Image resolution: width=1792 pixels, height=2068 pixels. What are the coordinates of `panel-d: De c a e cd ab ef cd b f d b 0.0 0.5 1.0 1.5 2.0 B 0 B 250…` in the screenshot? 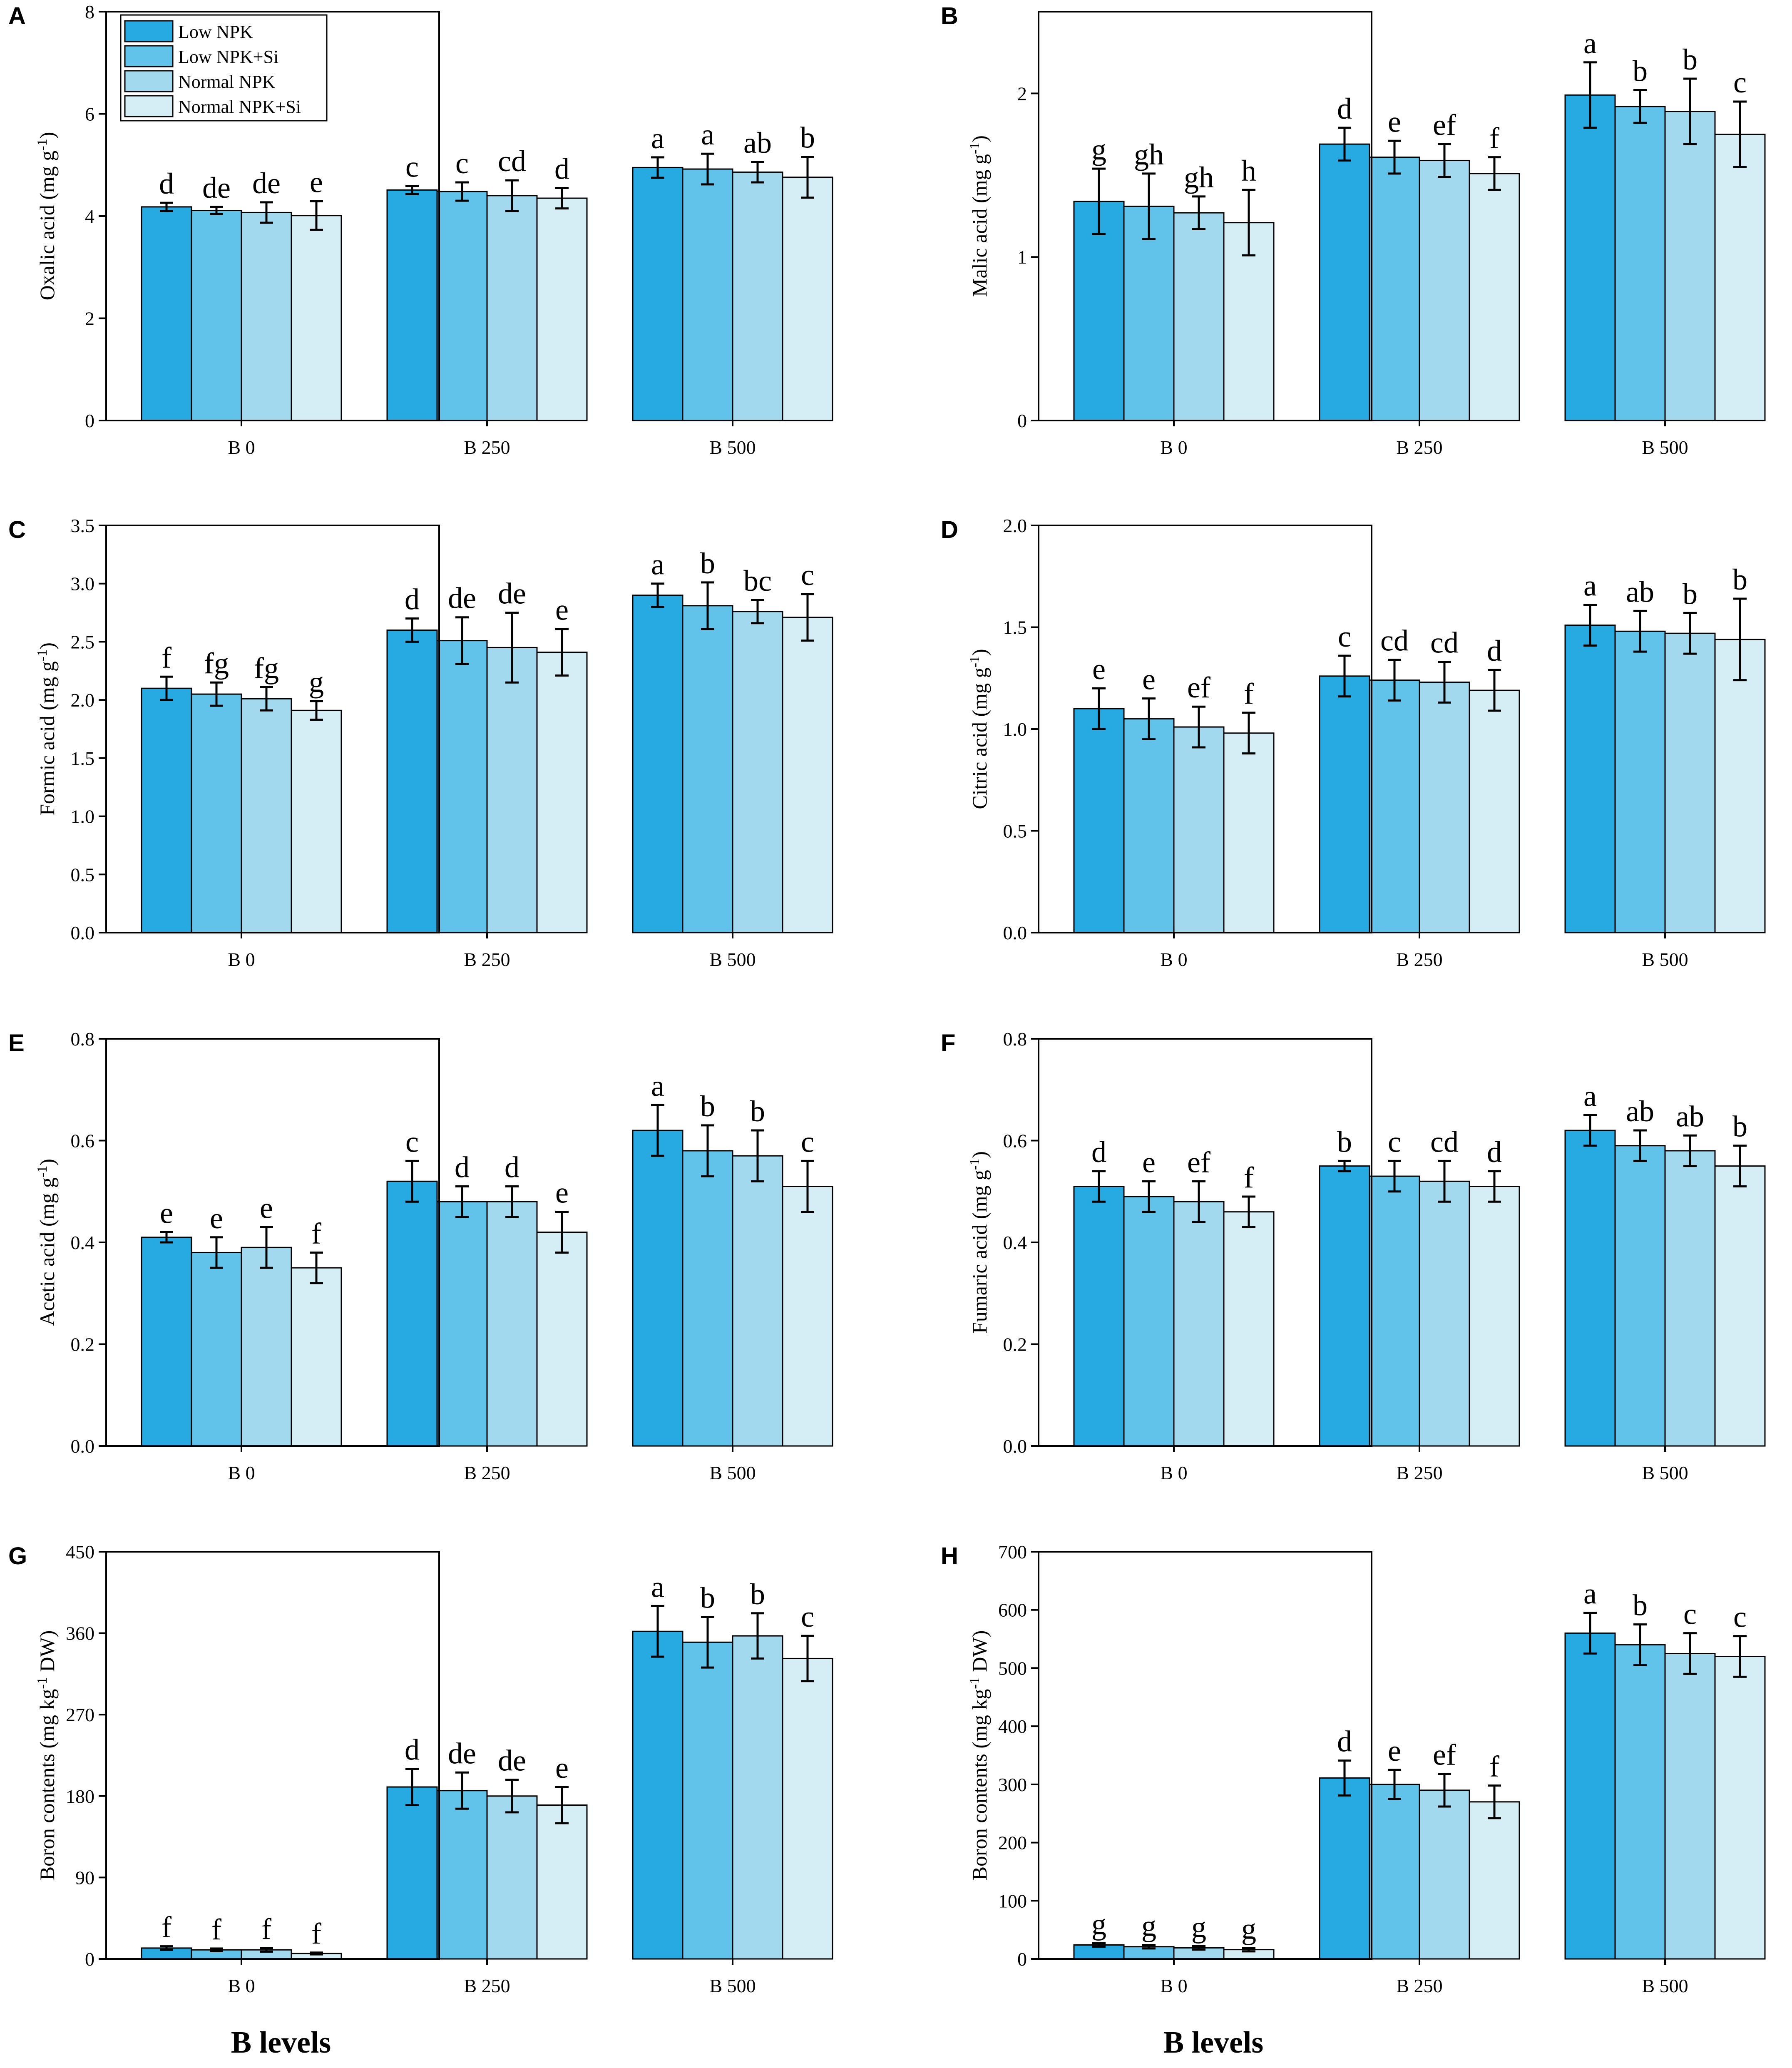 It's located at (1353, 742).